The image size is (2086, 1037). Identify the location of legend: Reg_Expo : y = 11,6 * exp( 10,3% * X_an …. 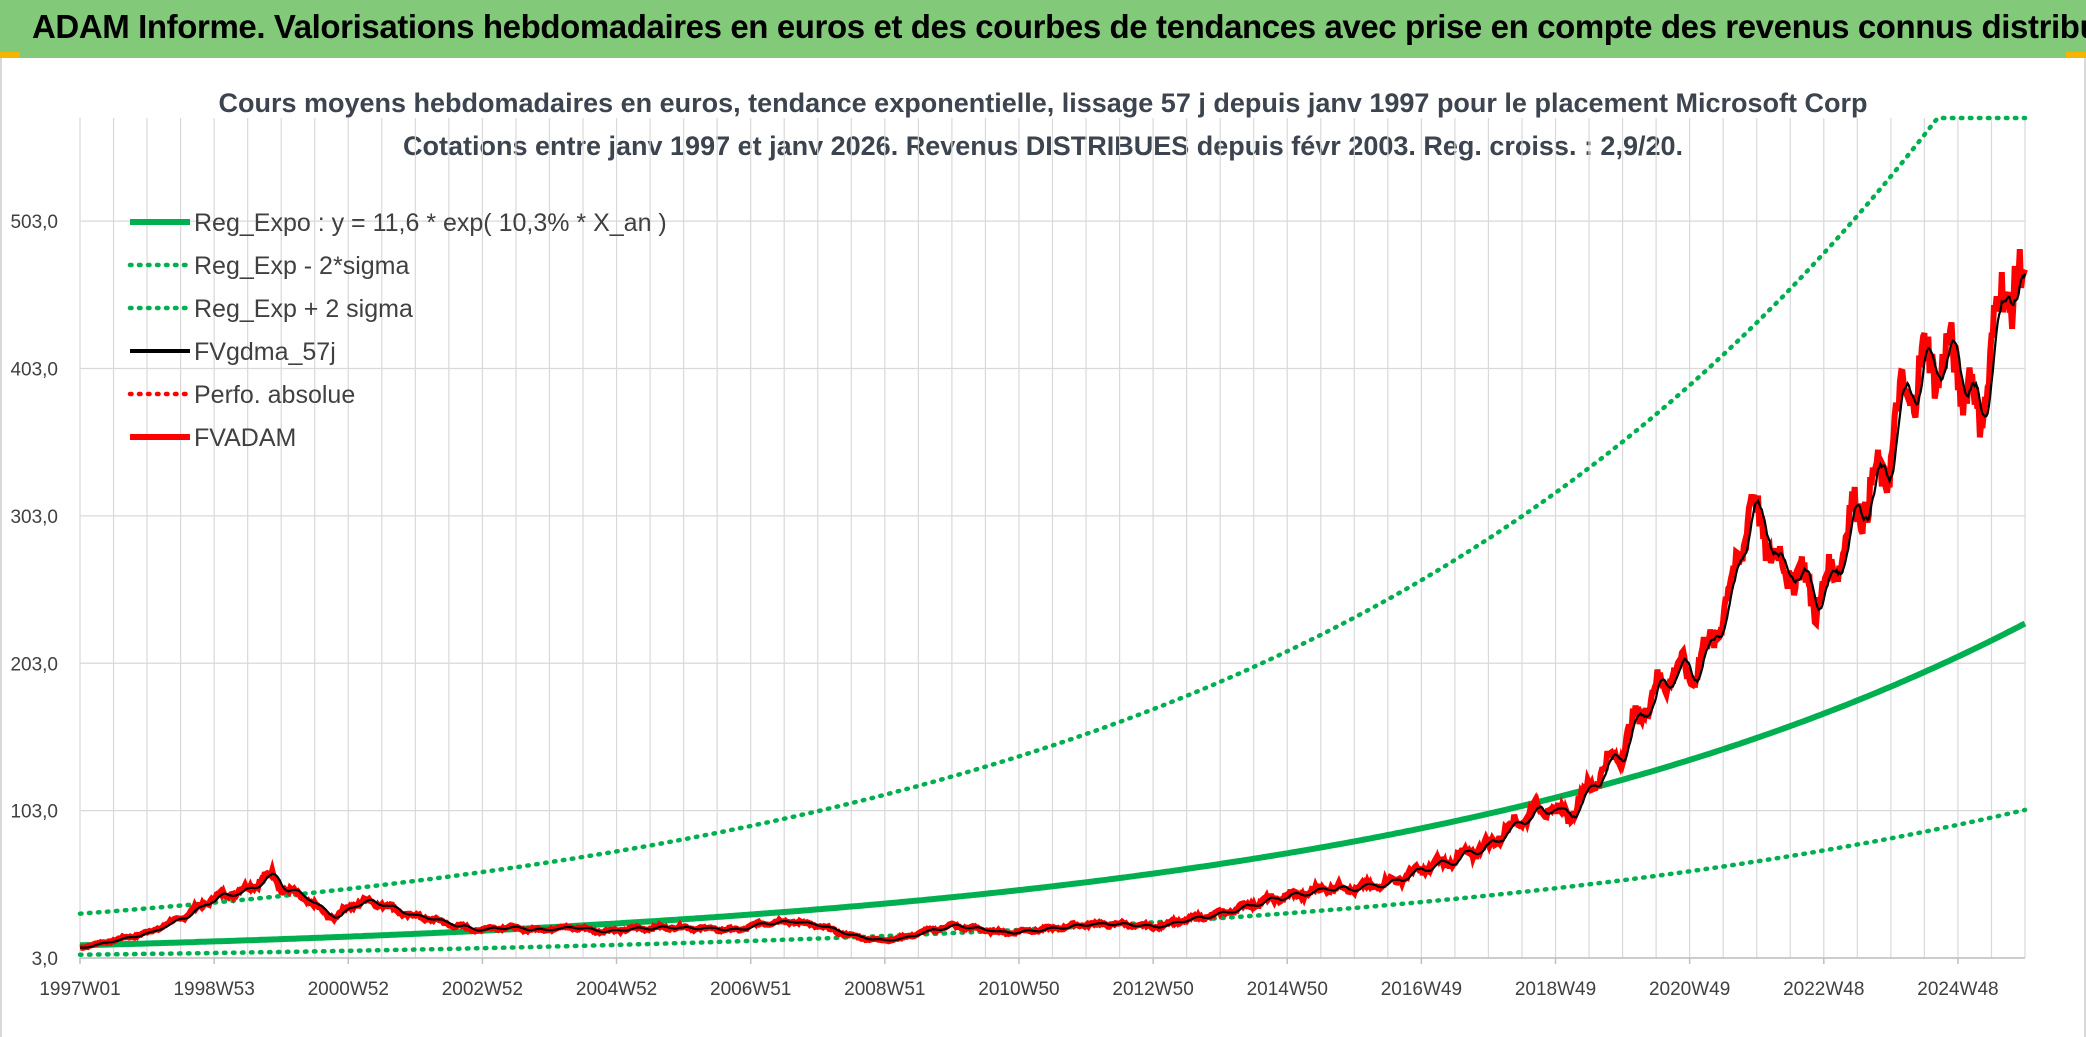
(397, 330).